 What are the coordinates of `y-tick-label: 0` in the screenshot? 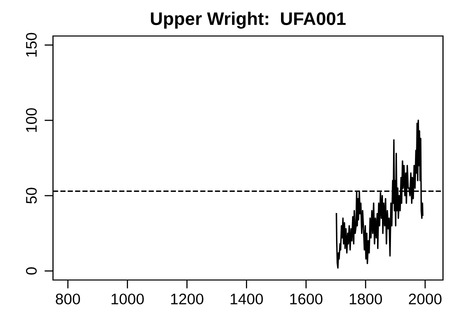 It's located at (31, 271).